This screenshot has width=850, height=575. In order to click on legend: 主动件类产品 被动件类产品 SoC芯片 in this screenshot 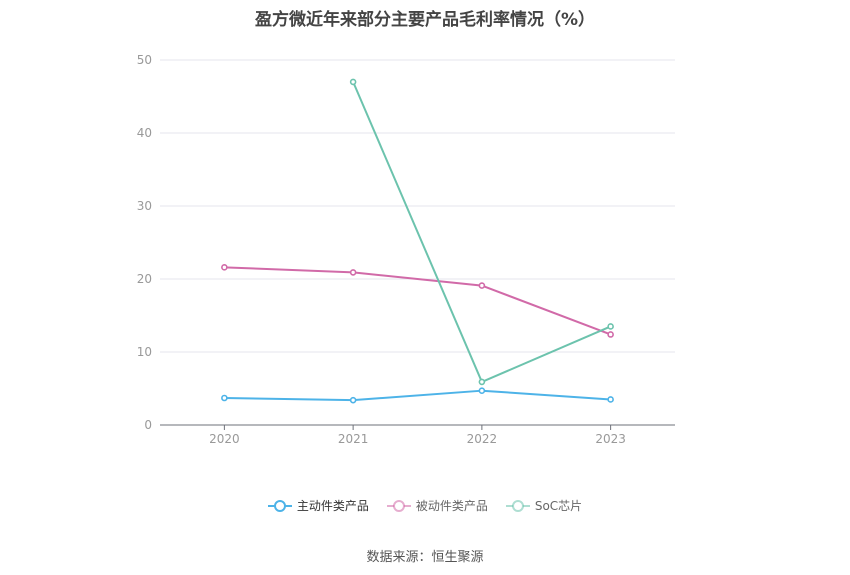, I will do `click(425, 505)`.